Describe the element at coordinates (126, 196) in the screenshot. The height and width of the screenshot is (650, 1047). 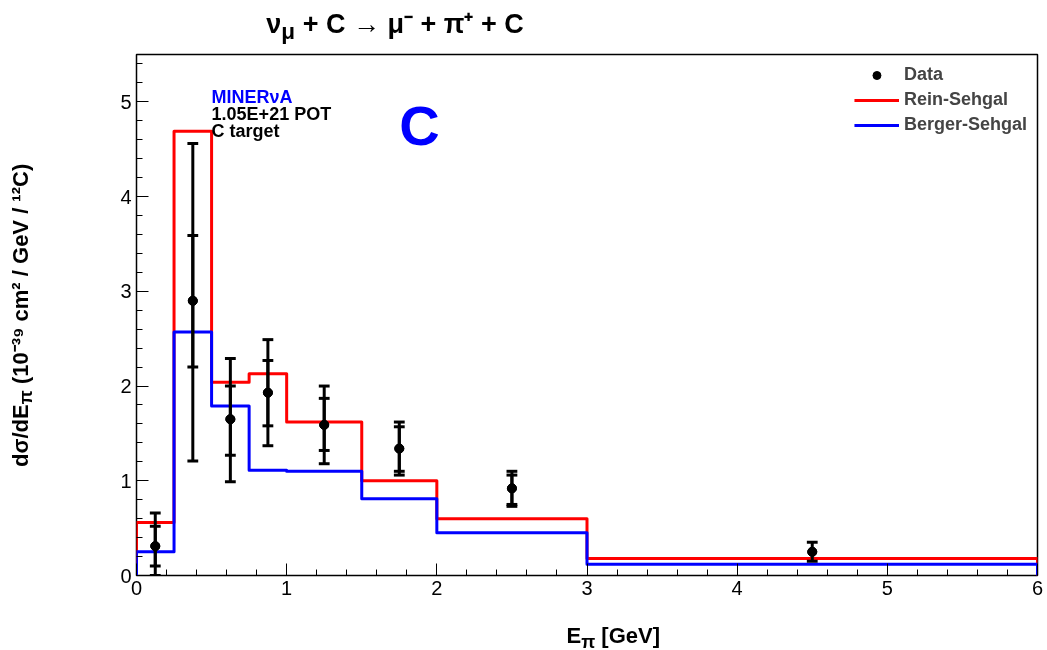
I see `y-tick-label: 4` at that location.